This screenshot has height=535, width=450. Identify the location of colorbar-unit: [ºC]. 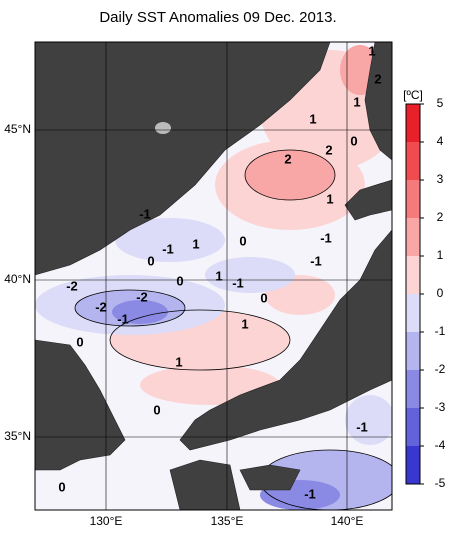
(413, 95).